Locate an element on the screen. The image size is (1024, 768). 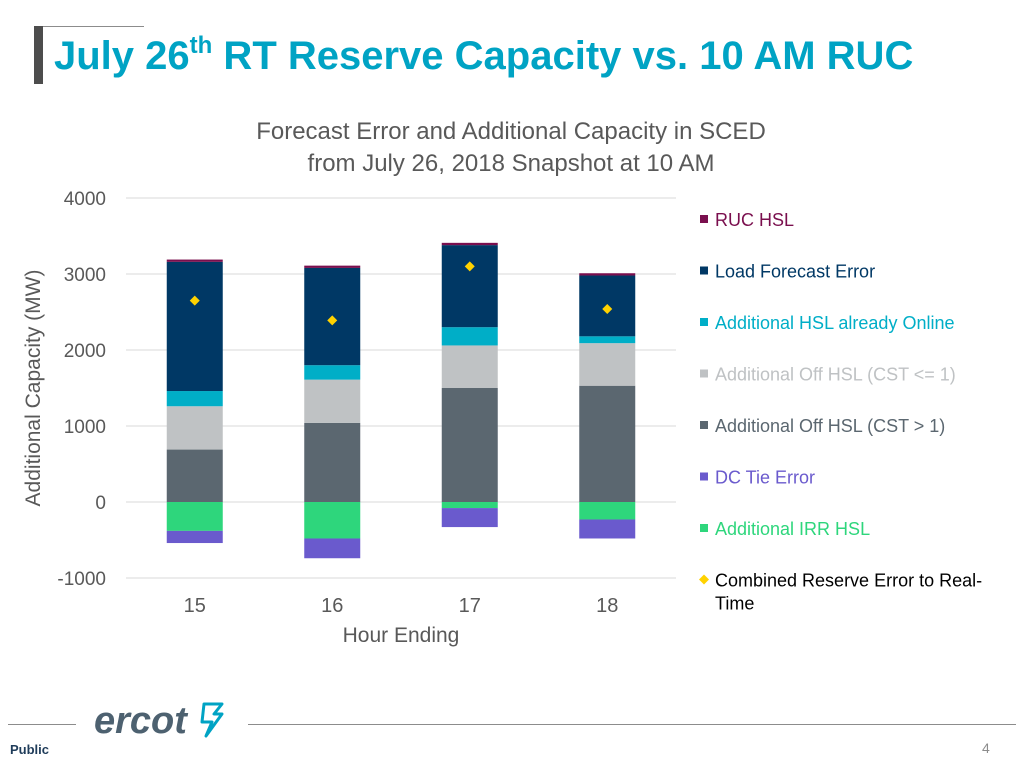
title-suffix: RT Reserve Capacity vs. 10 AM RUC is located at coordinates (563, 56).